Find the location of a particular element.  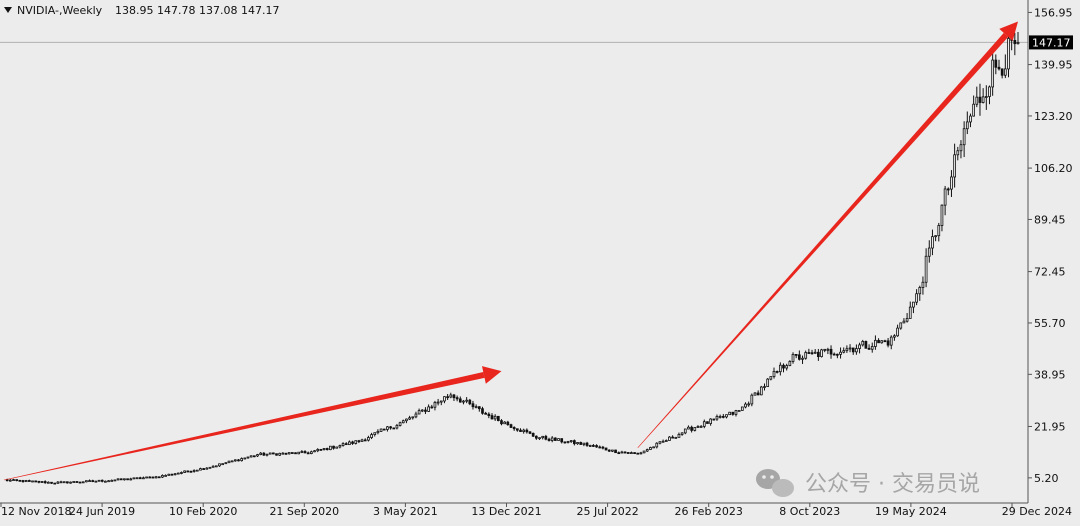

time-tick-label: 13 Dec 2021 is located at coordinates (506, 511).